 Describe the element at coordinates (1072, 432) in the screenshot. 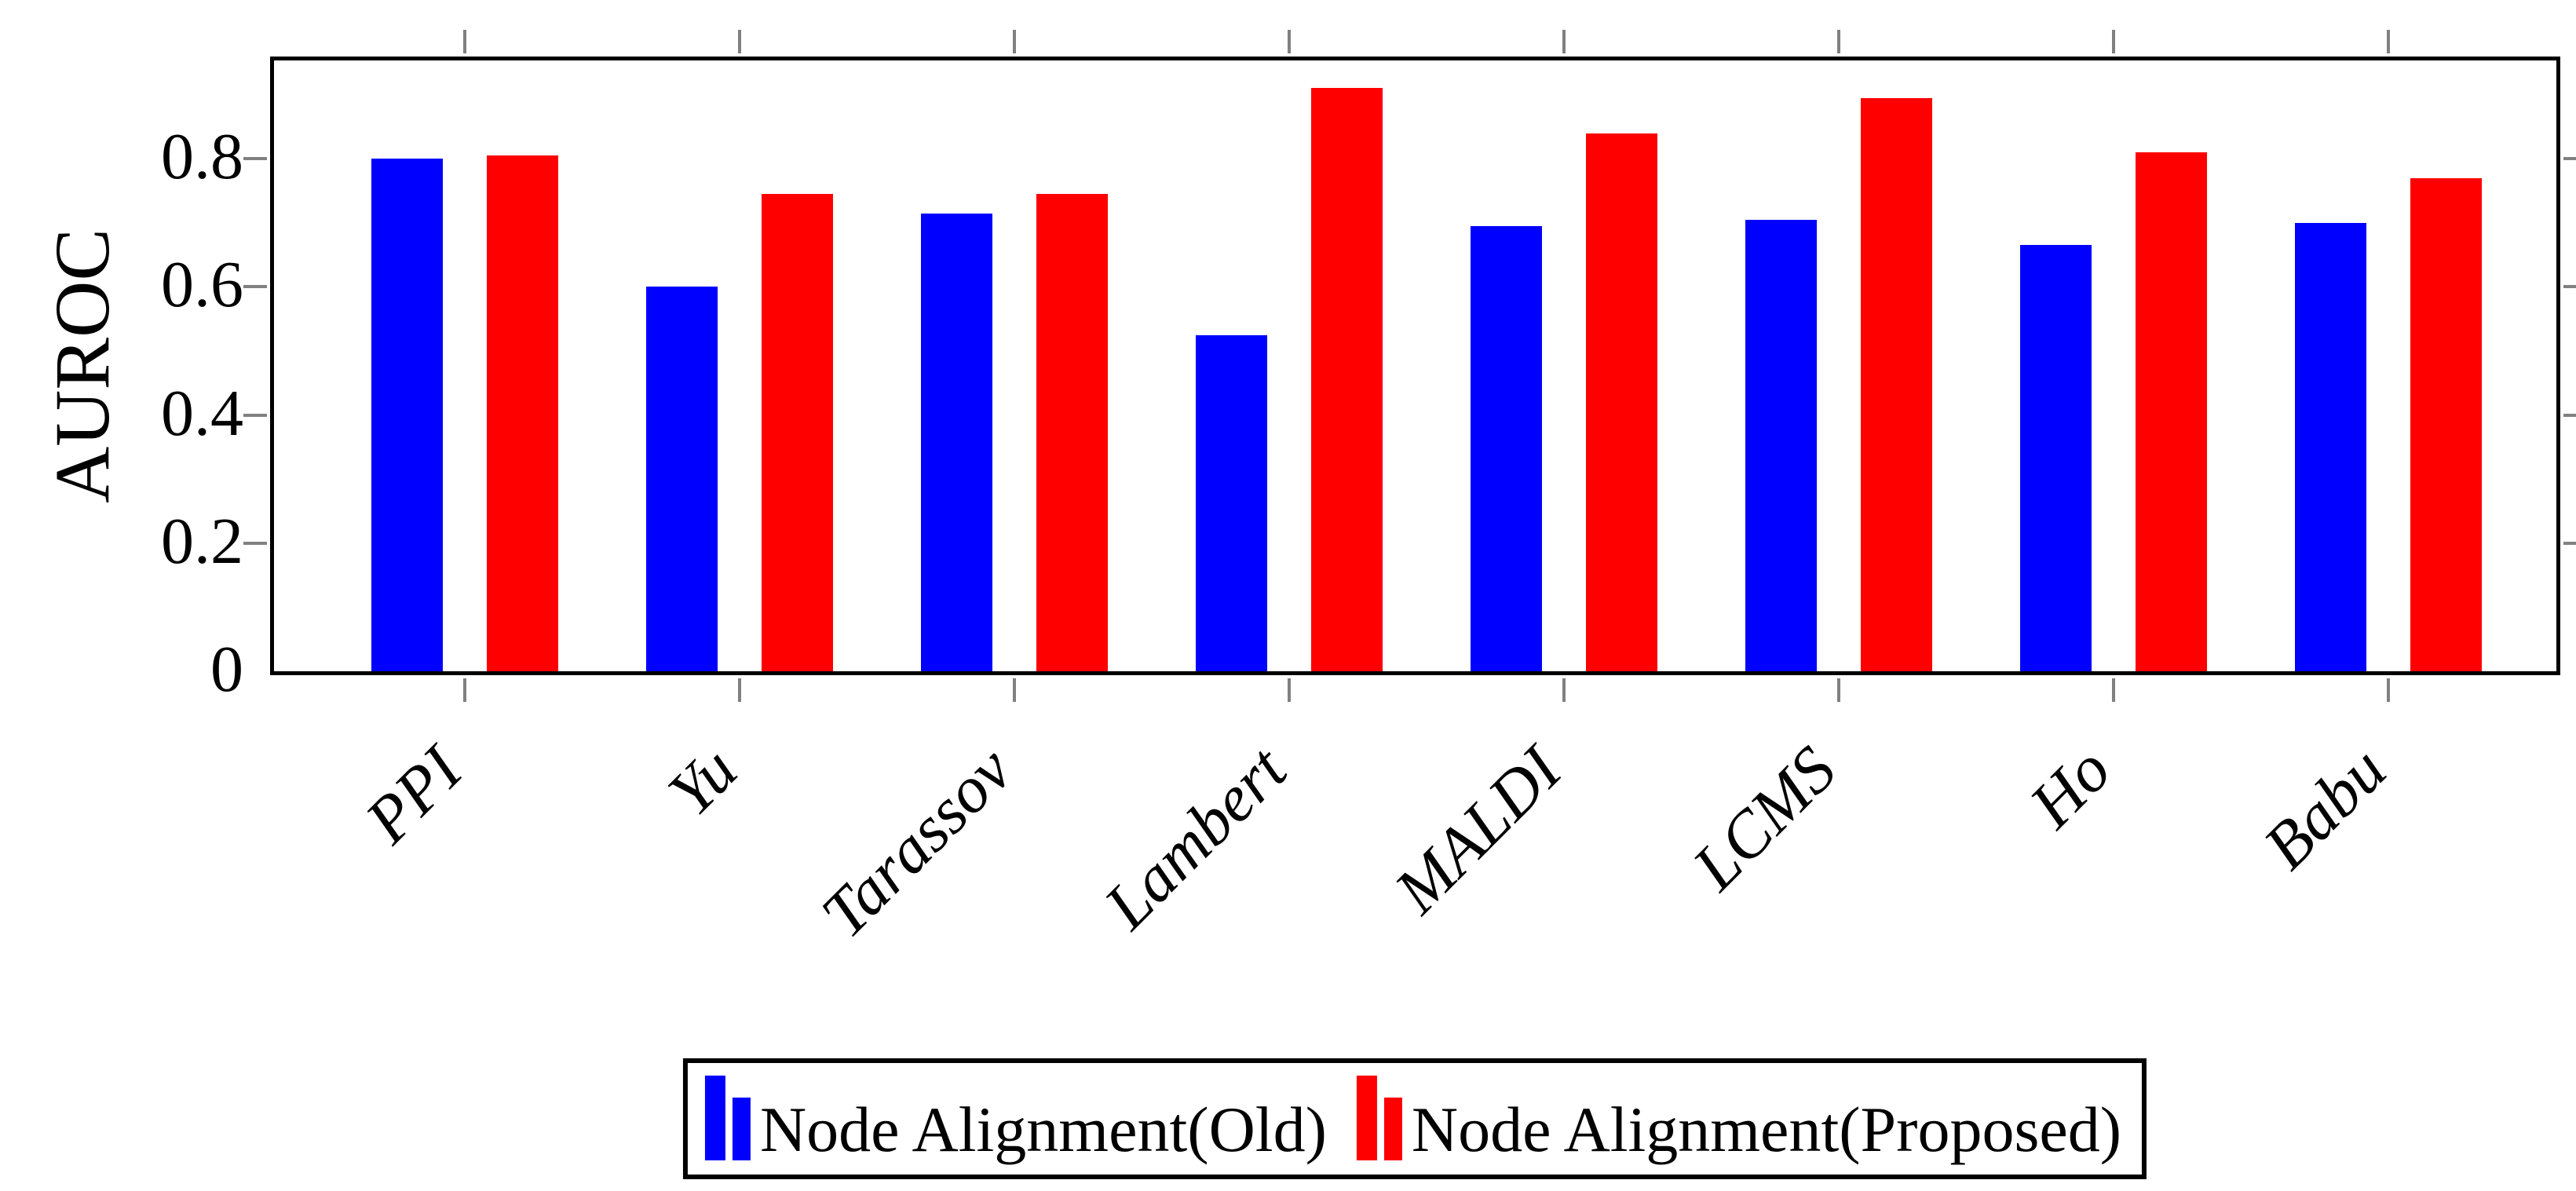

I see `bar-proposed-tarassov` at that location.